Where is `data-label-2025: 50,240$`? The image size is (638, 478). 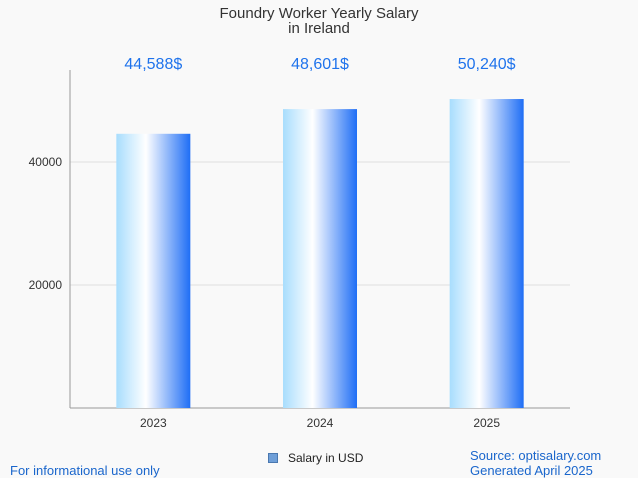 data-label-2025: 50,240$ is located at coordinates (487, 64).